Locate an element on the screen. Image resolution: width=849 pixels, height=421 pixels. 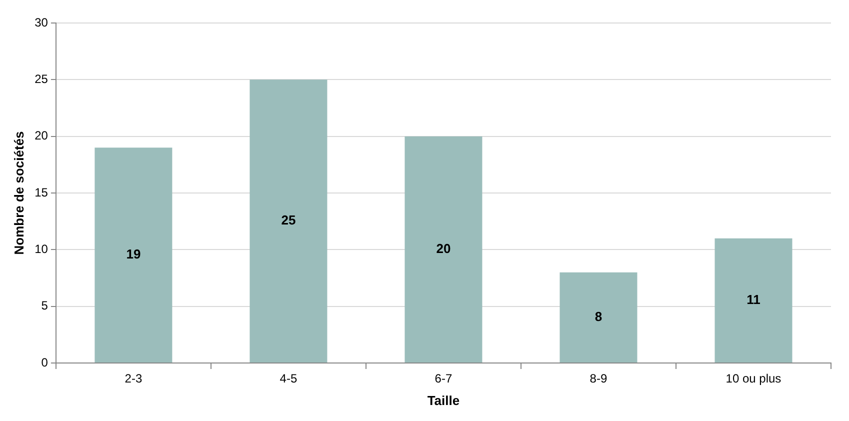
x-tick-label: 6-7 is located at coordinates (443, 379).